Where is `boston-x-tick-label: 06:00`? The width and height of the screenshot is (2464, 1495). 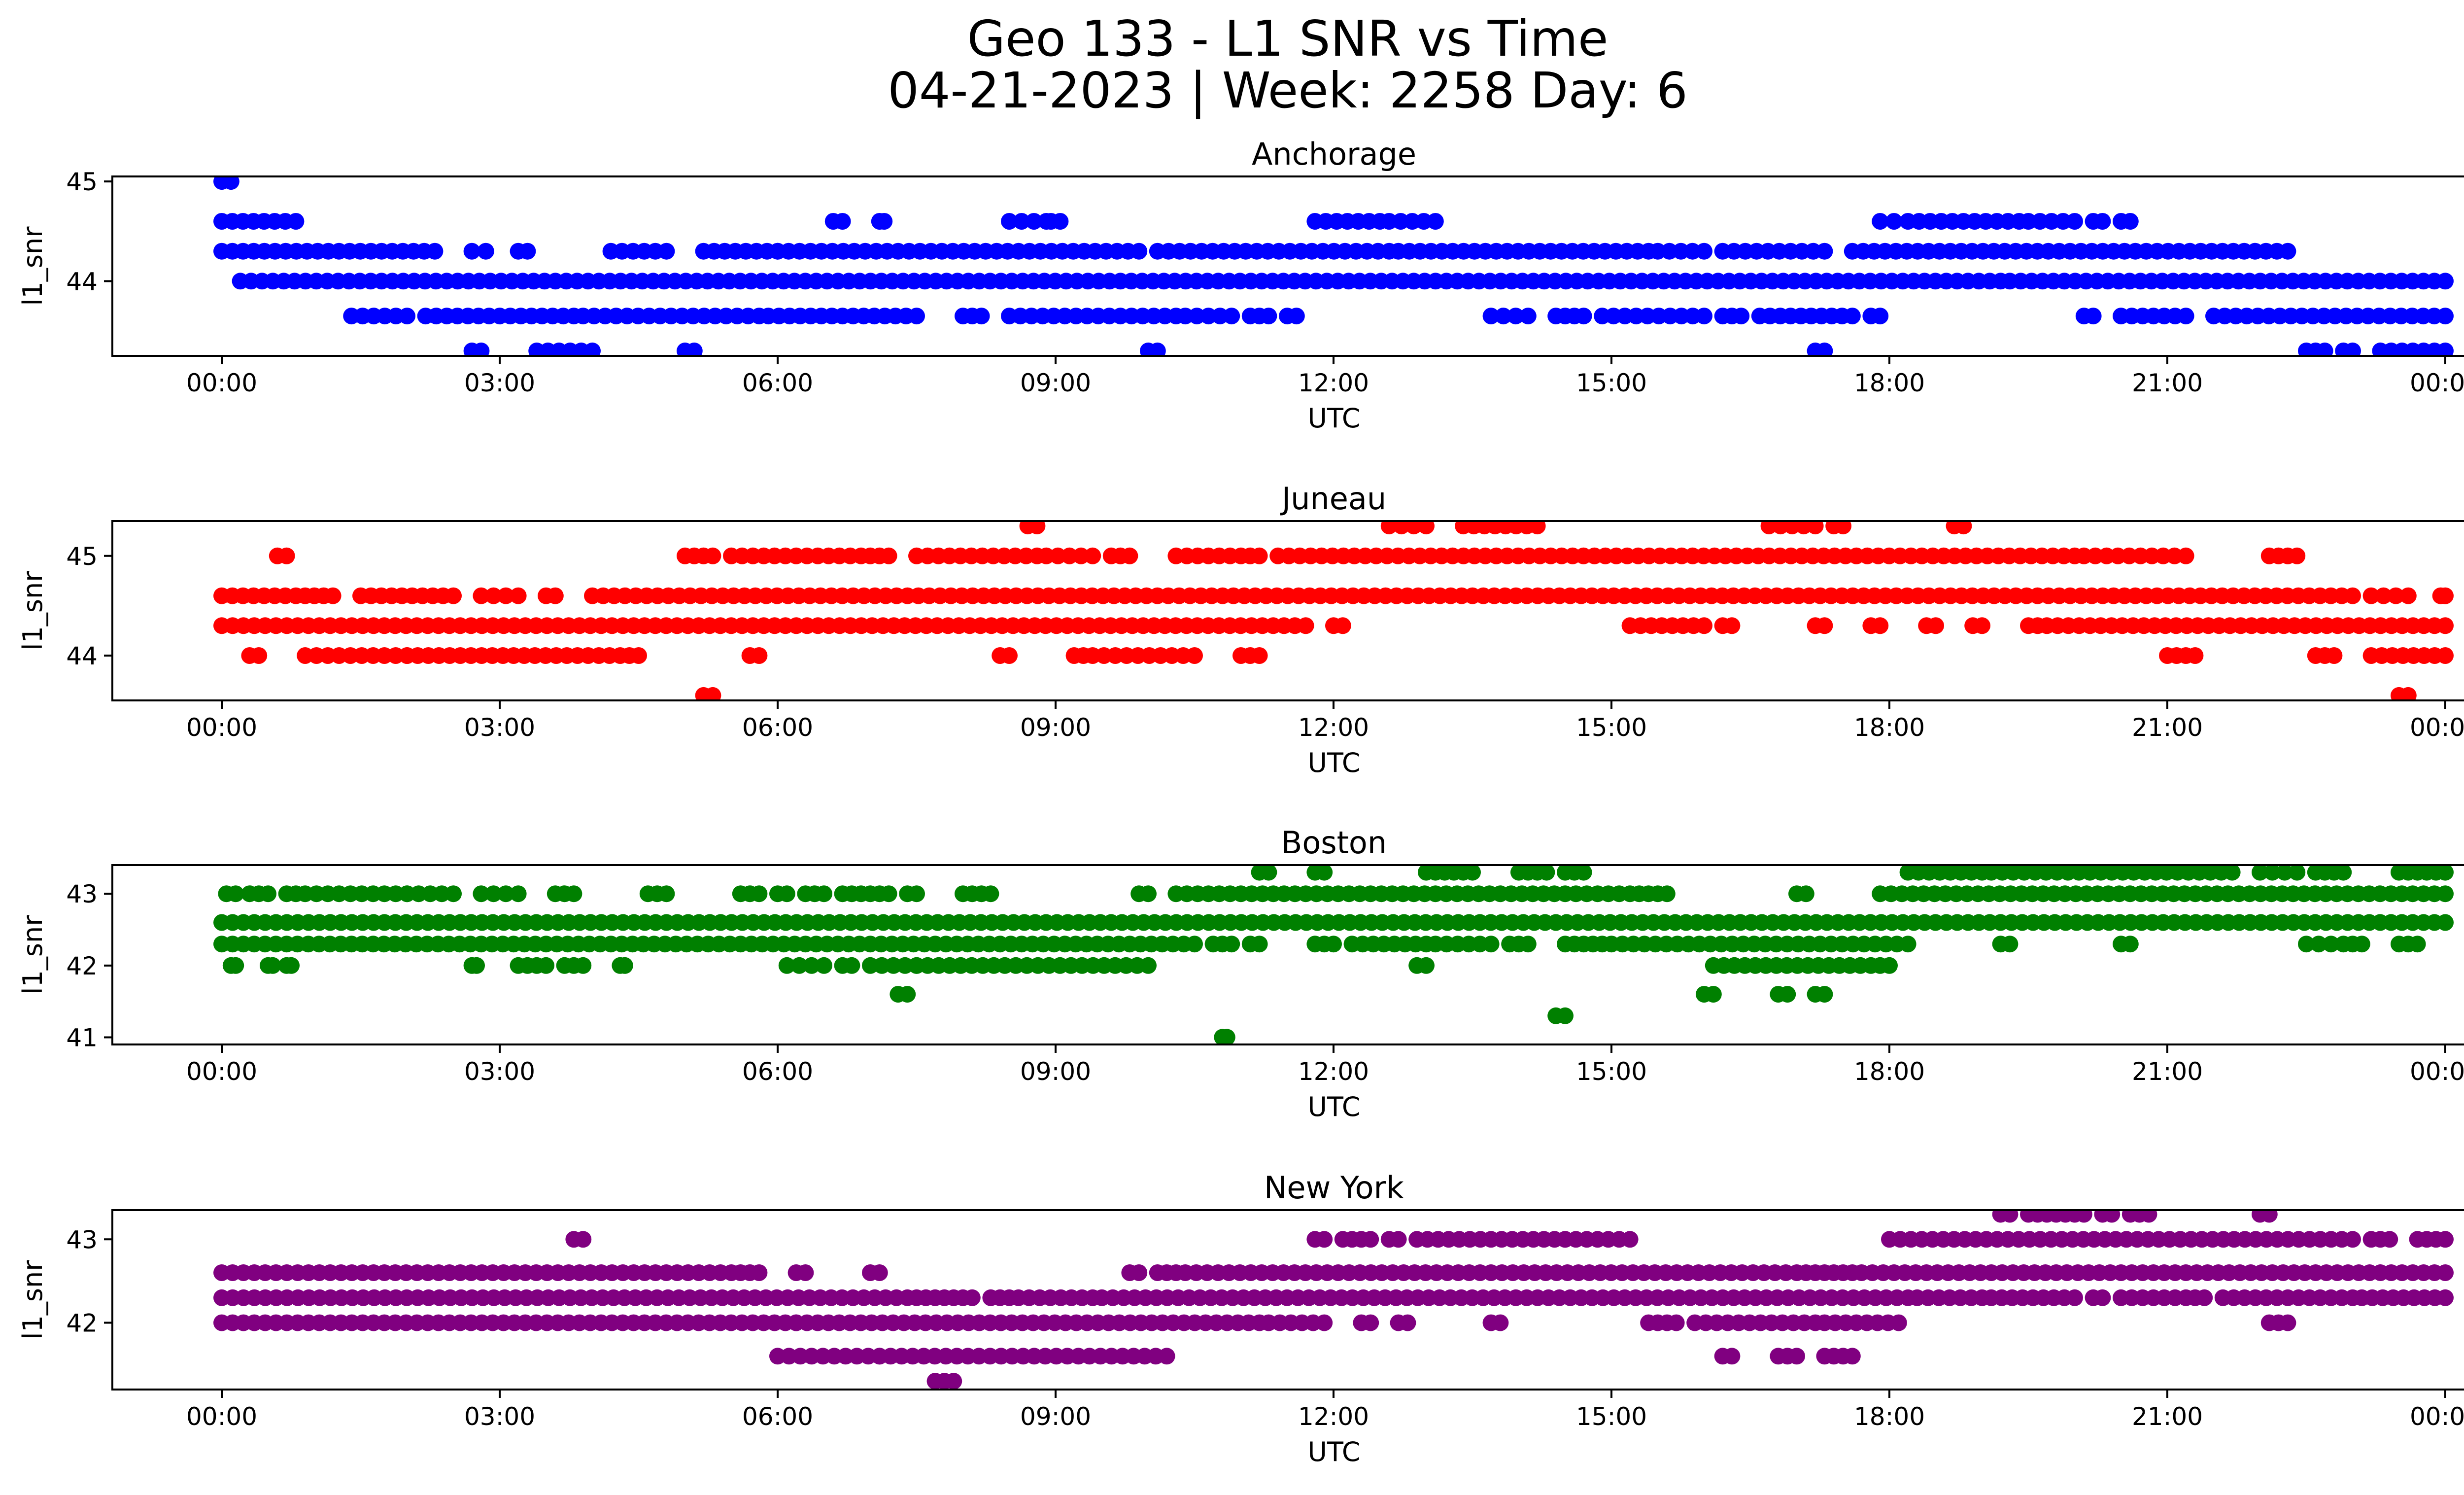
boston-x-tick-label: 06:00 is located at coordinates (777, 1071).